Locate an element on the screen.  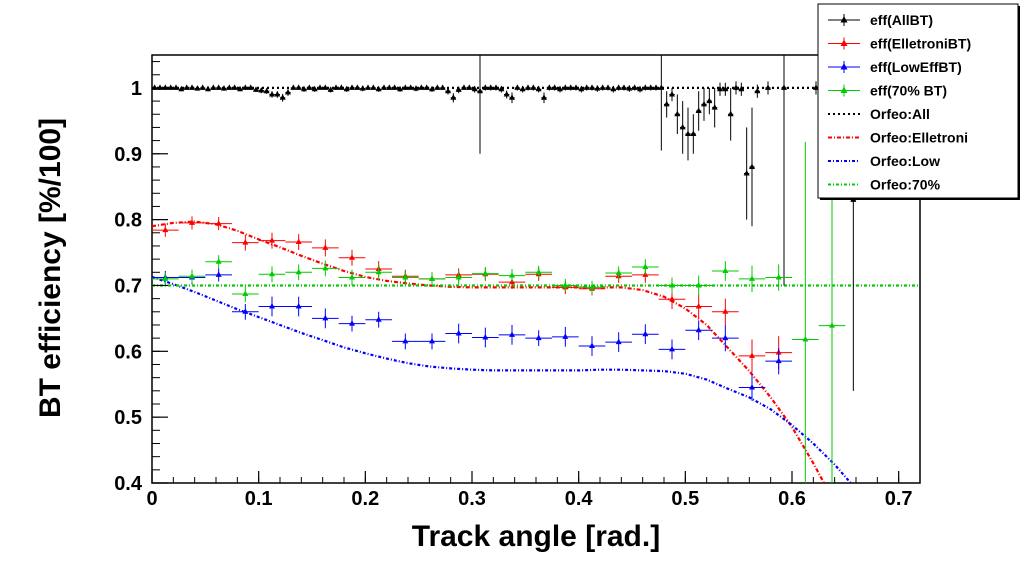
x-tick-label: 0 is located at coordinates (151, 499).